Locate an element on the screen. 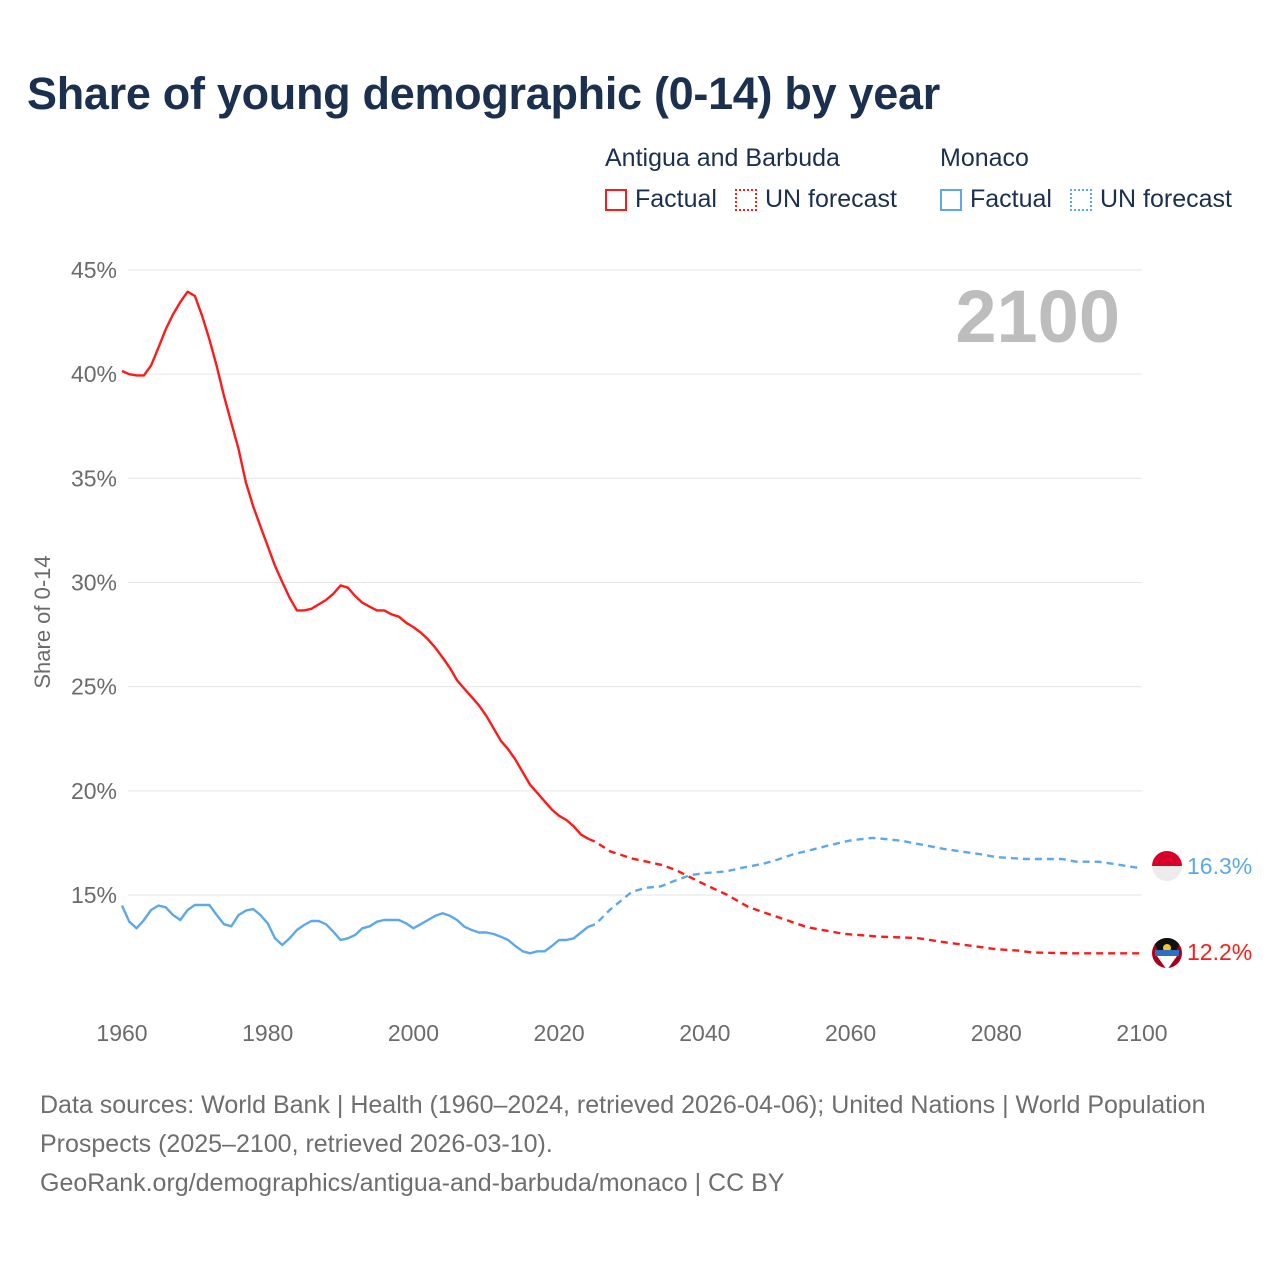 The height and width of the screenshot is (1280, 1280). x-tick-label: 1960 is located at coordinates (121, 1033).